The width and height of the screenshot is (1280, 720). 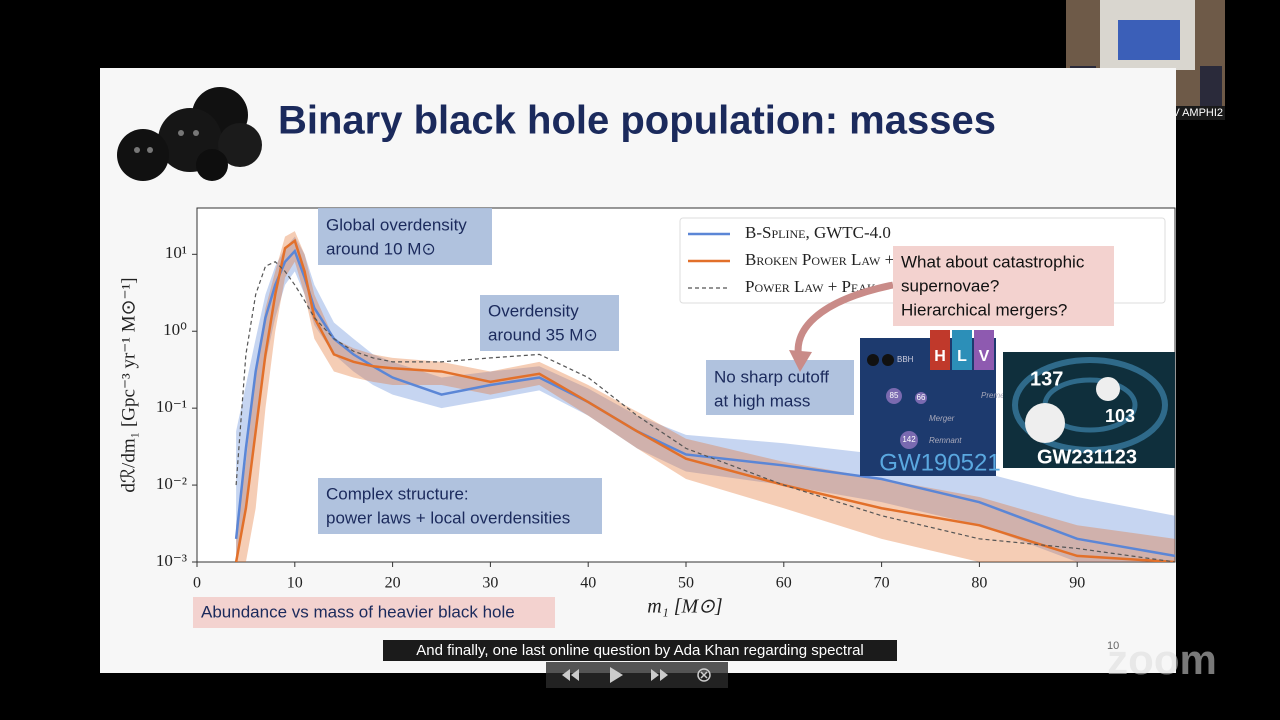 I want to click on watermark: zoom, so click(x=1162, y=659).